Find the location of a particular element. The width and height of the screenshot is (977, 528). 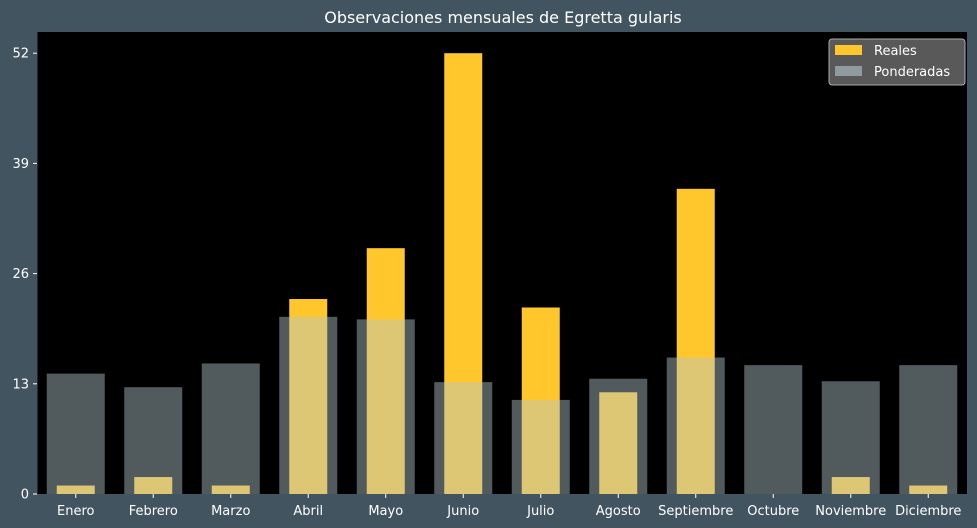

x-tick-label-febrero: Febrero is located at coordinates (153, 511).